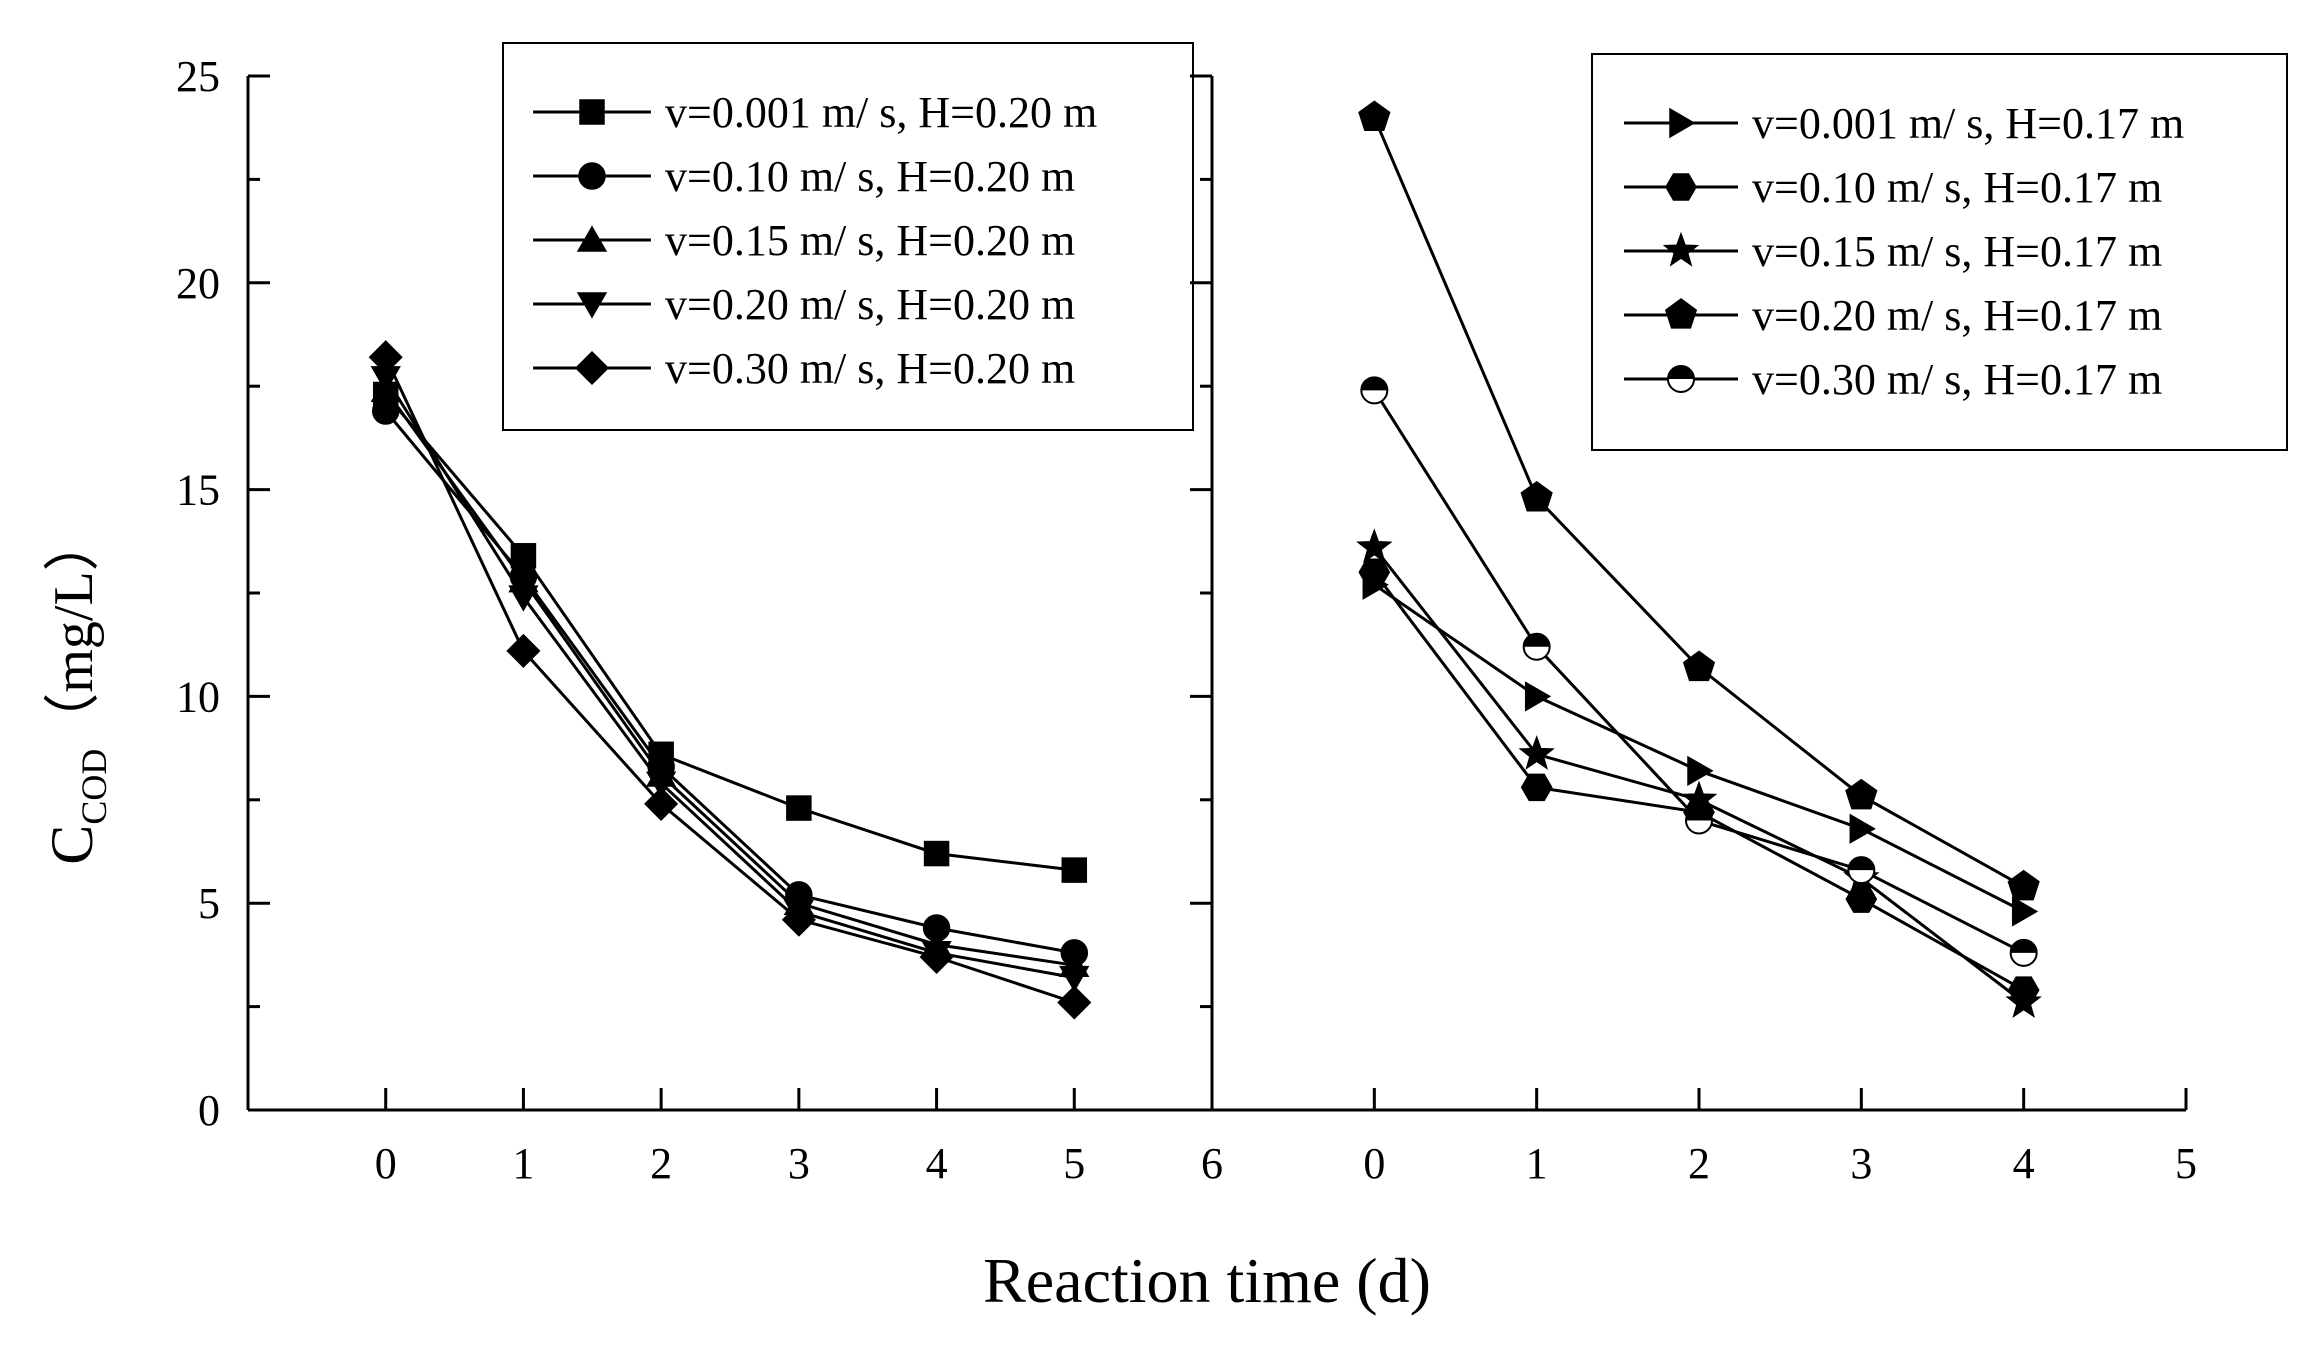 Image resolution: width=2306 pixels, height=1346 pixels. I want to click on y-tick-label: 10, so click(198, 696).